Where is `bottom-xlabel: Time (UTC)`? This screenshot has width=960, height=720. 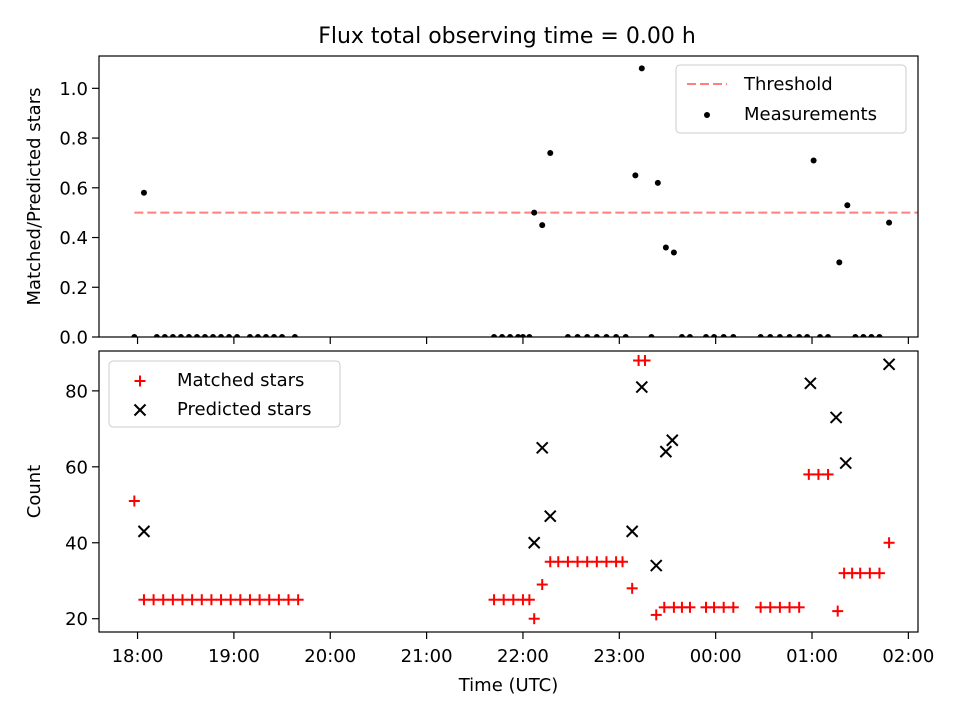
bottom-xlabel: Time (UTC) is located at coordinates (508, 685).